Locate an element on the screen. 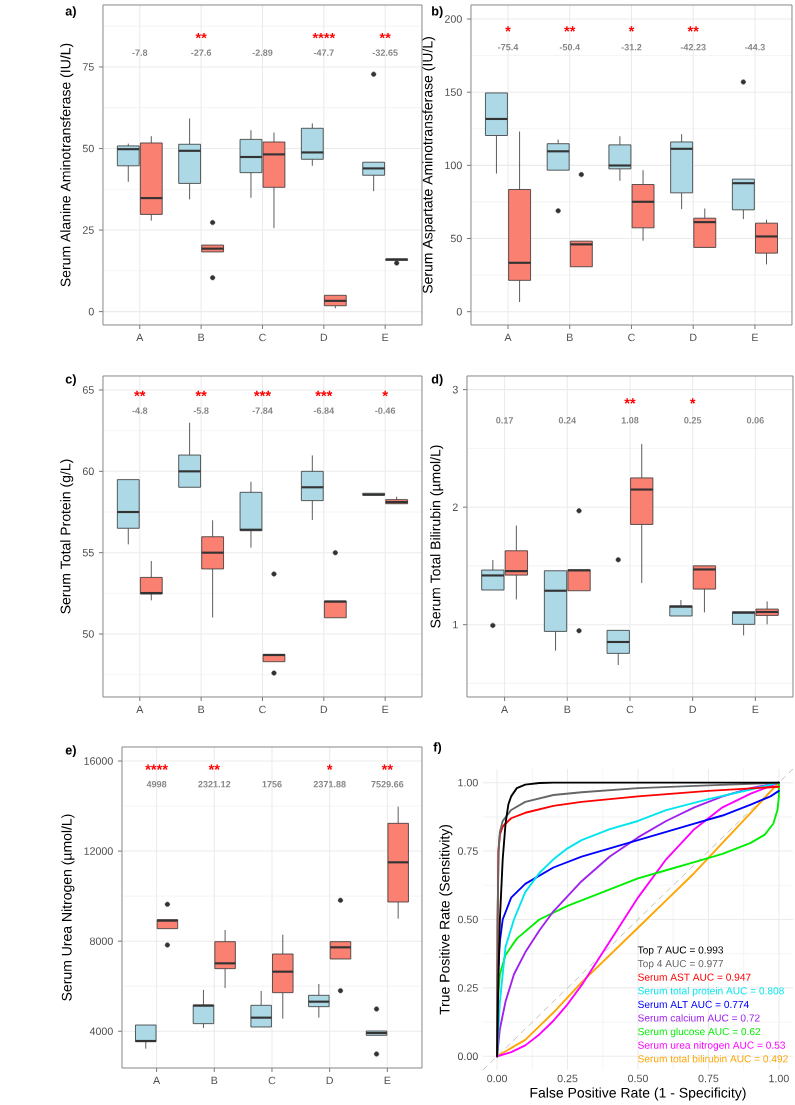 The height and width of the screenshot is (1105, 795). chart-title: c) is located at coordinates (70, 380).